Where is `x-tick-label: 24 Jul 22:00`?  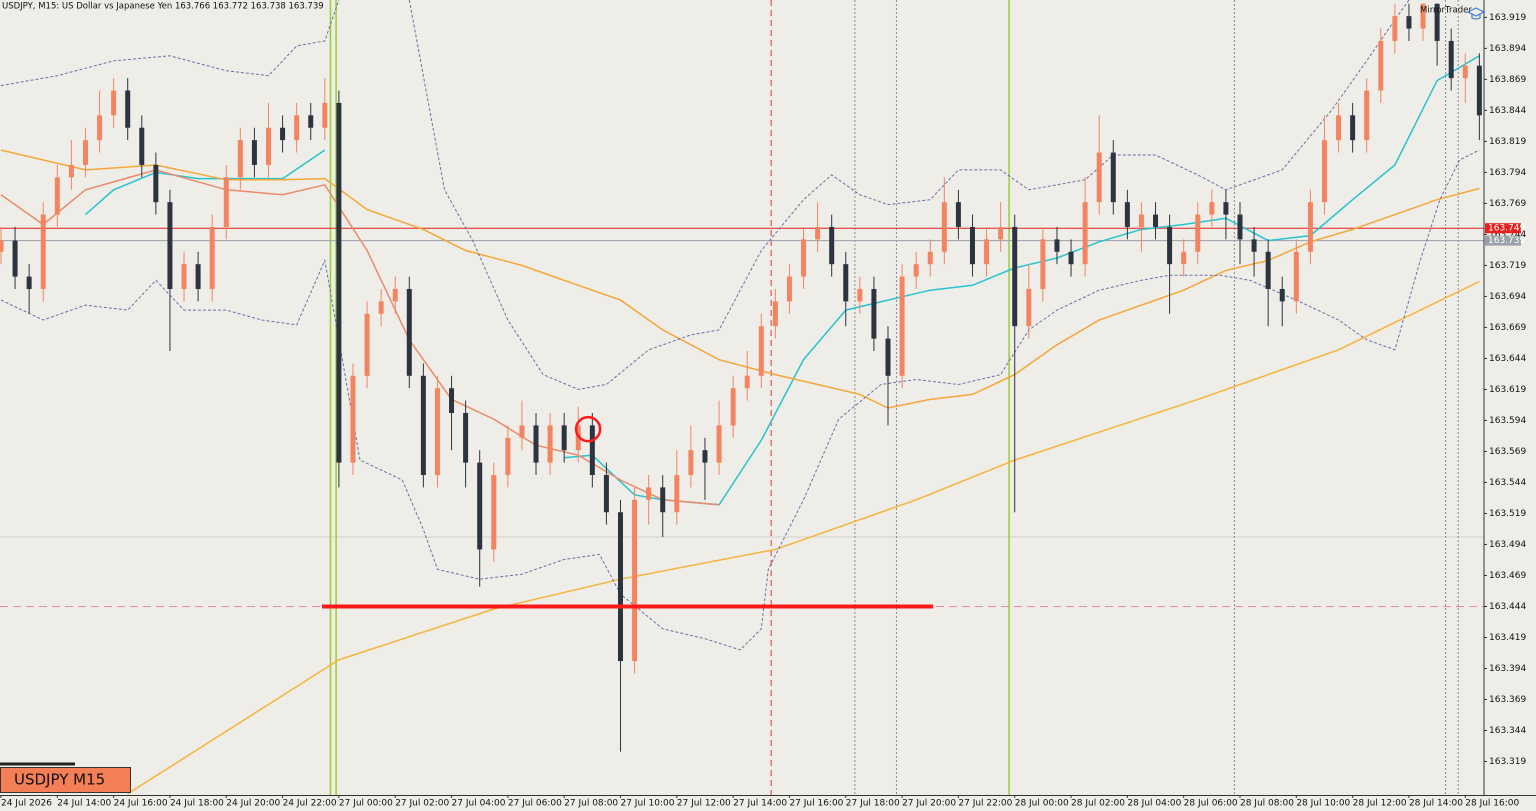 x-tick-label: 24 Jul 22:00 is located at coordinates (310, 804).